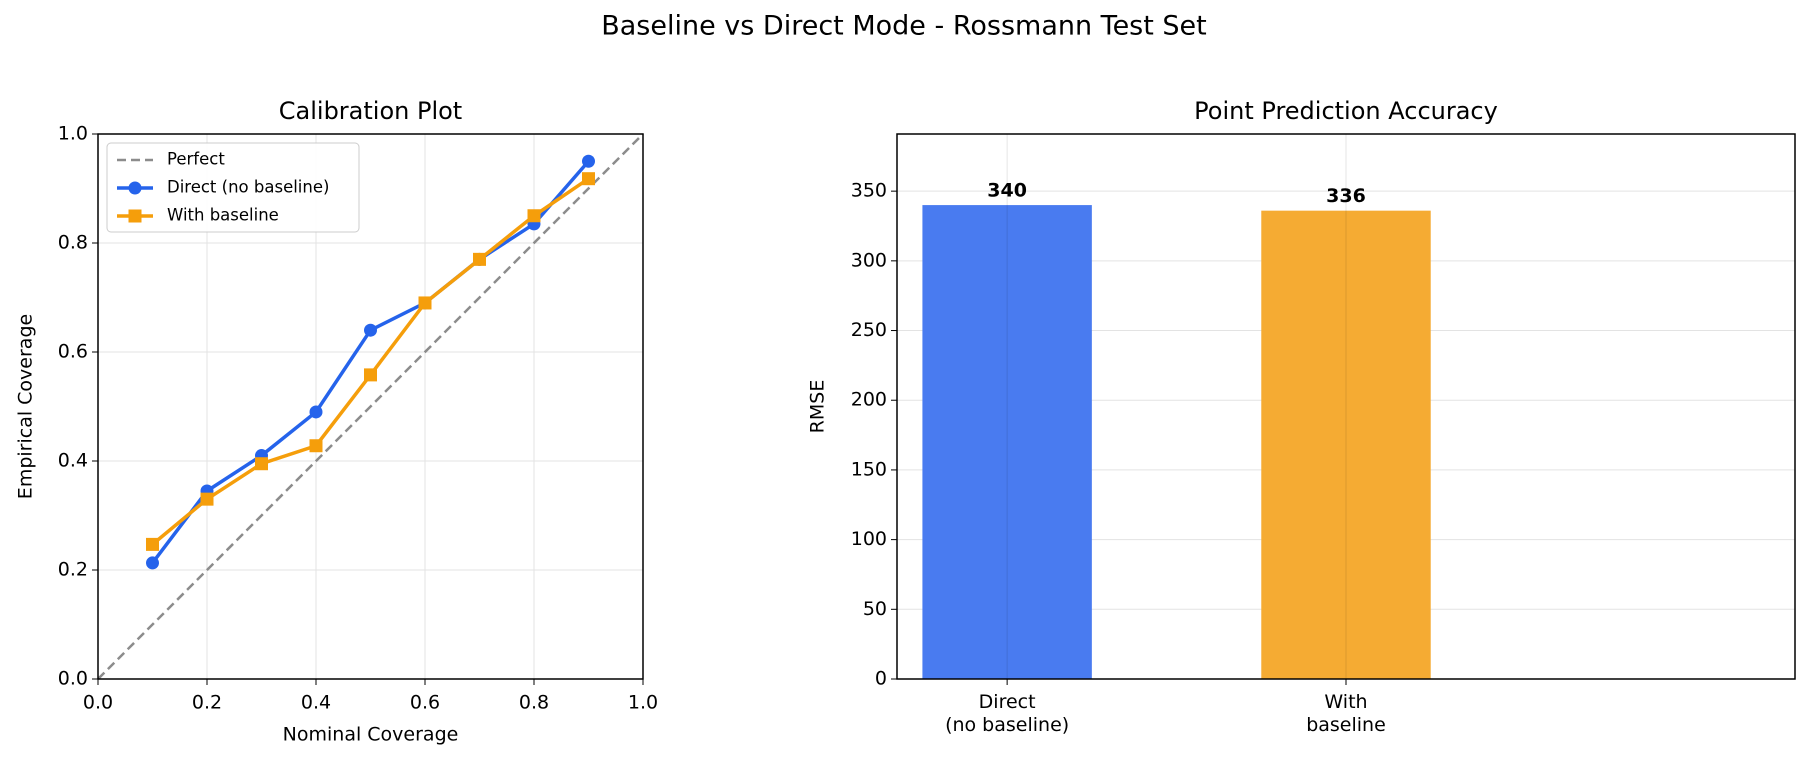  I want to click on chart-title: Point Prediction Accuracy, so click(1346, 111).